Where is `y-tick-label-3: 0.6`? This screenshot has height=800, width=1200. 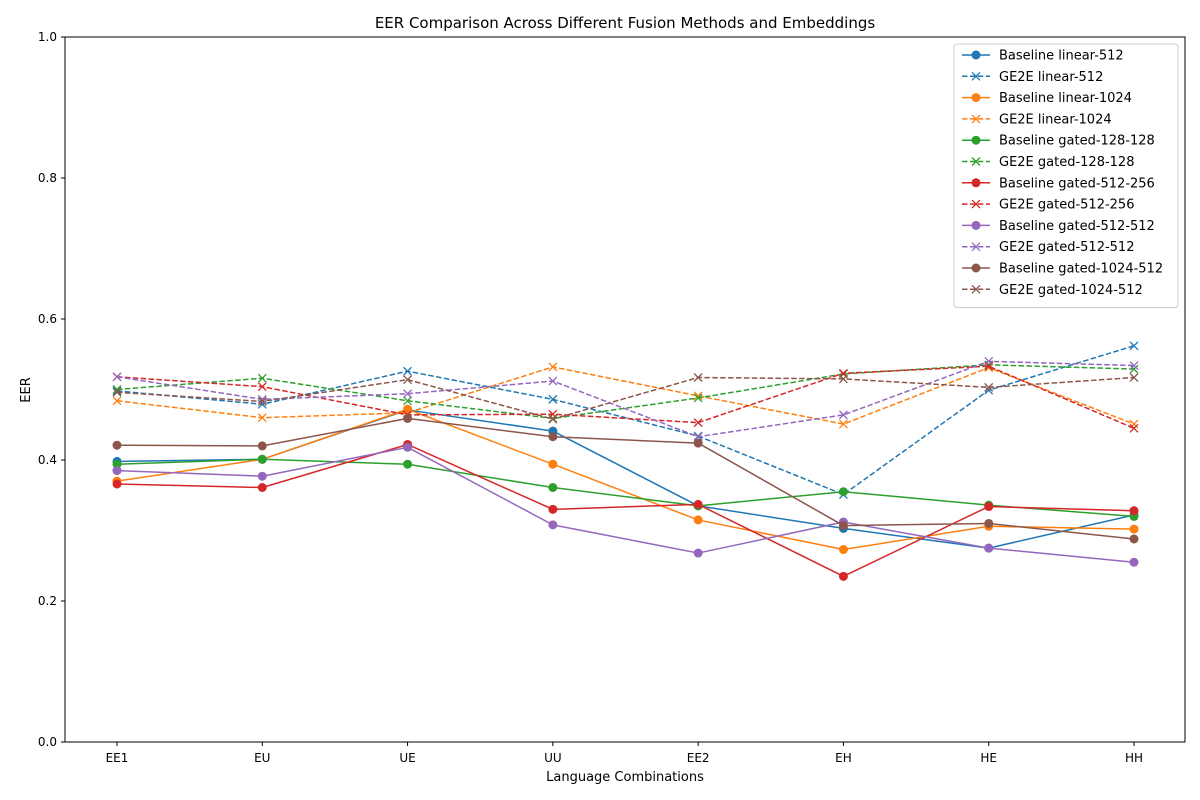 y-tick-label-3: 0.6 is located at coordinates (47, 319).